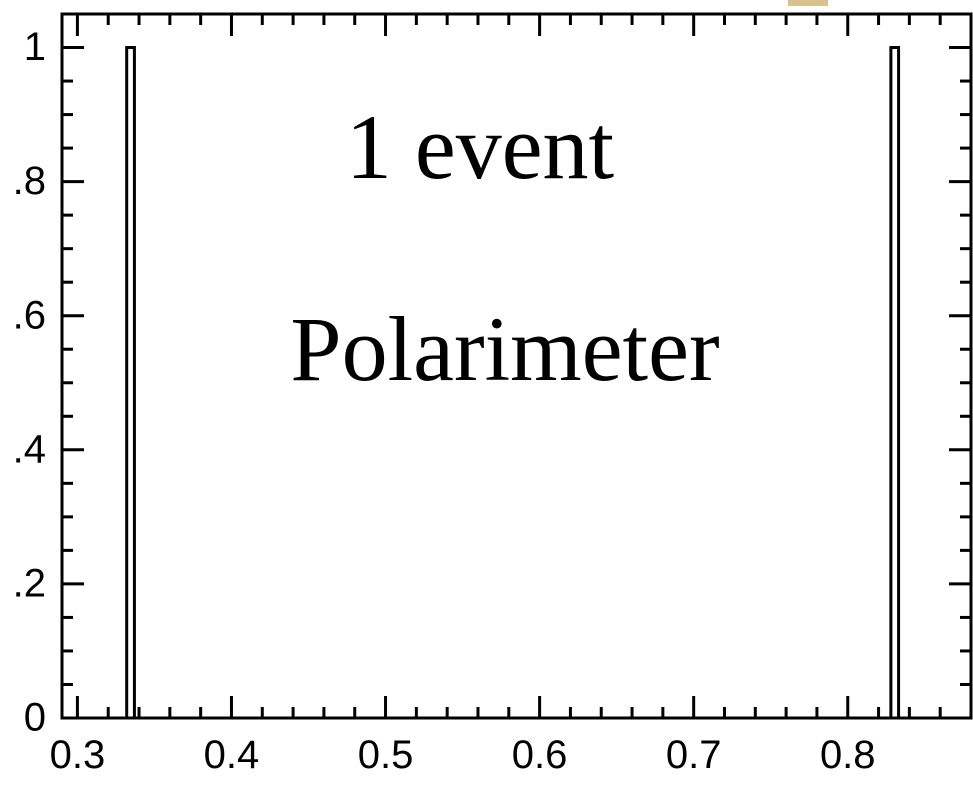 Image resolution: width=973 pixels, height=790 pixels. What do you see at coordinates (29, 315) in the screenshot?
I see `y-tick-label: .6` at bounding box center [29, 315].